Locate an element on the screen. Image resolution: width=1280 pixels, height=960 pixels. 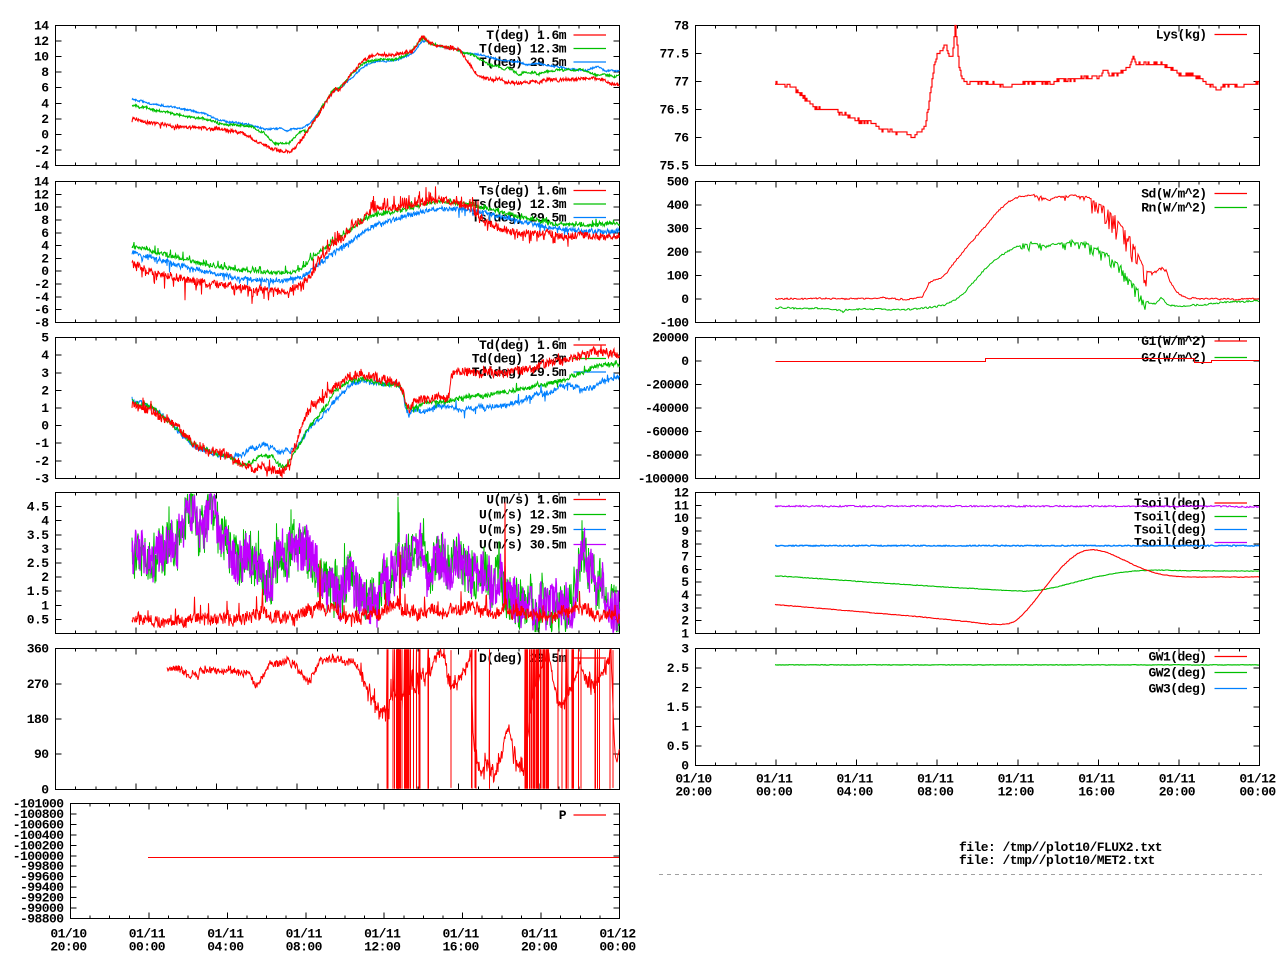
svg-text: 3.5 is located at coordinates (38, 535).